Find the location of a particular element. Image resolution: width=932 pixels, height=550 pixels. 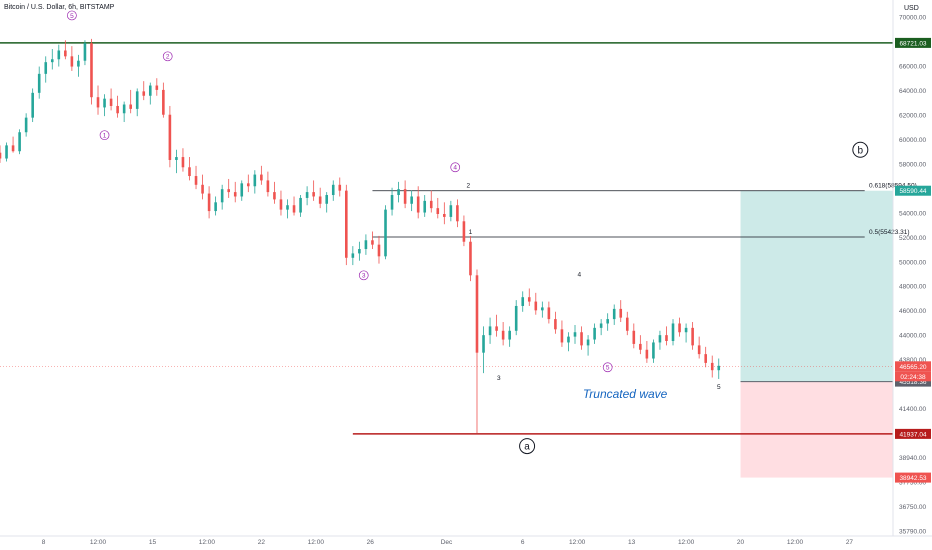

profit-zone is located at coordinates (816, 286).